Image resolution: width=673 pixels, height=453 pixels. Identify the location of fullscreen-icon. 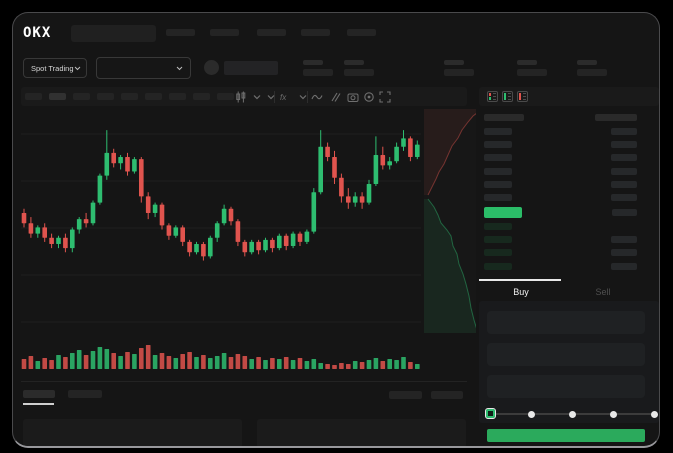
(385, 97).